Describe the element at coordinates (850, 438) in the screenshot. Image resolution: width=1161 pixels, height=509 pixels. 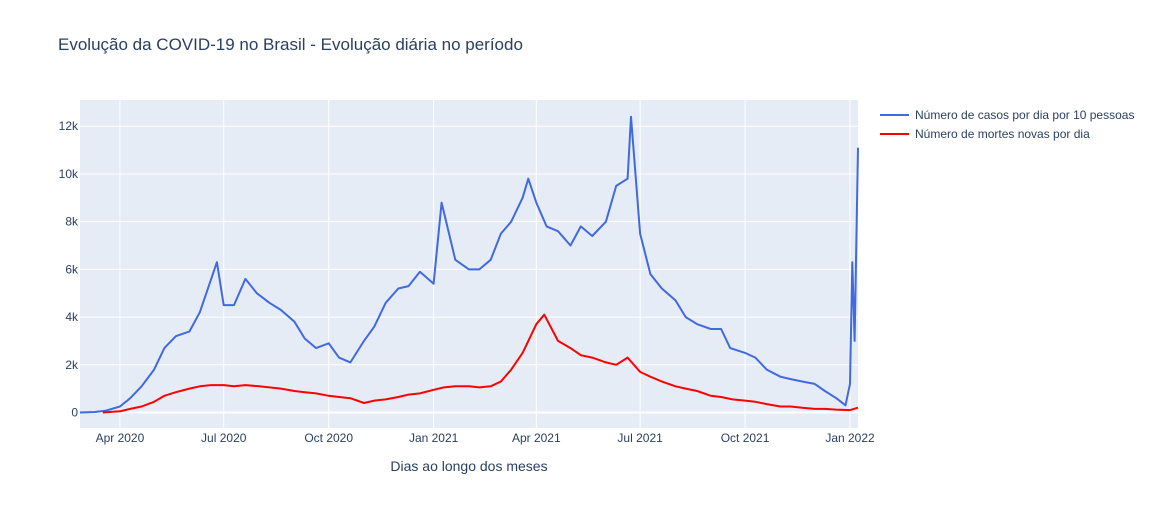
I see `x-tick-label: Jan 2022` at that location.